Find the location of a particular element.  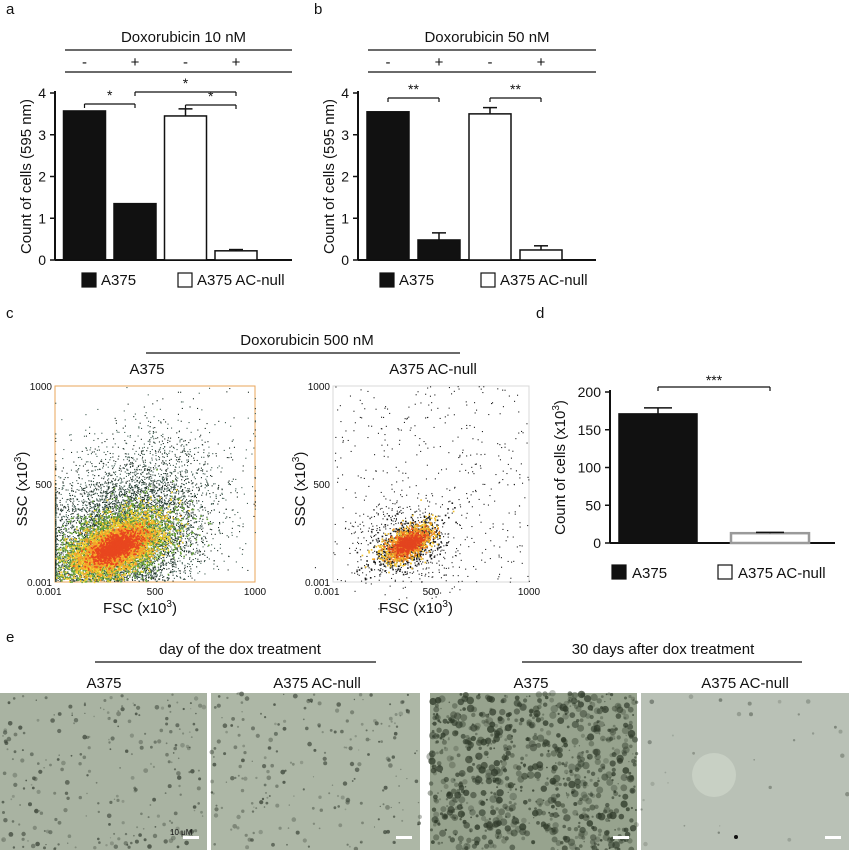

y-tick-label: 100 is located at coordinates (590, 468).